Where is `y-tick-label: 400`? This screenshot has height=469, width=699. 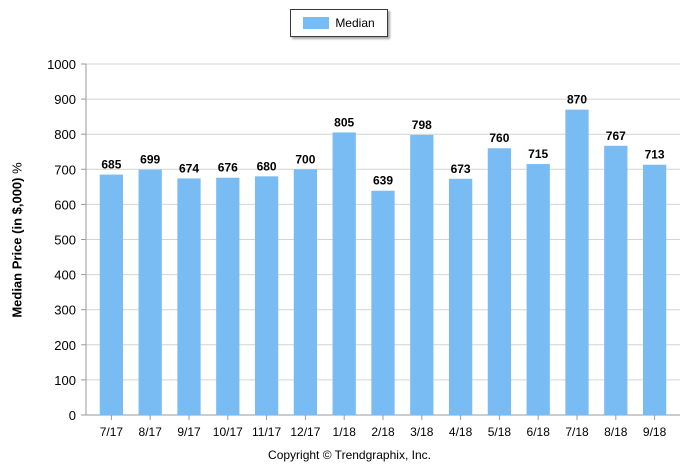 y-tick-label: 400 is located at coordinates (65, 275).